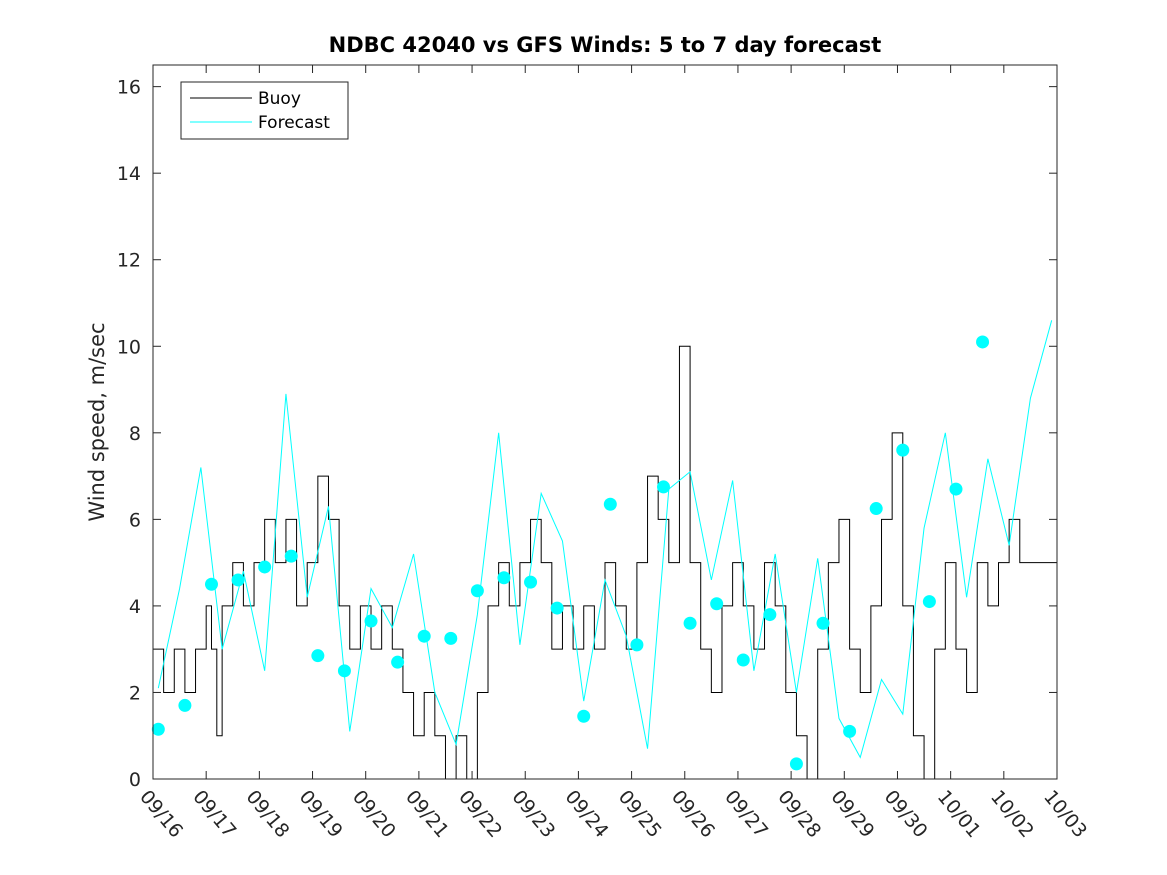  Describe the element at coordinates (135, 780) in the screenshot. I see `y-tick-label: 0` at that location.